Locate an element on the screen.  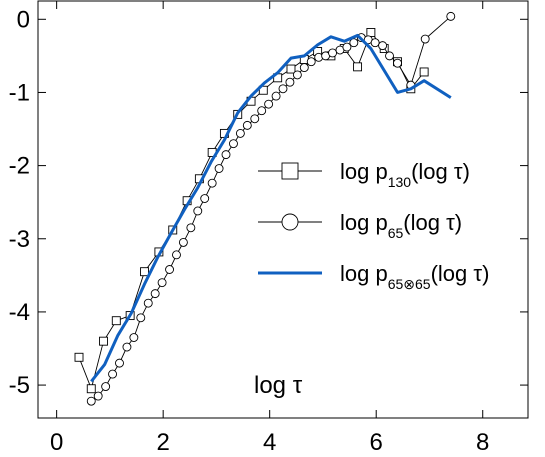
legend-label: log p65⊗65(log τ) is located at coordinates (414, 276).